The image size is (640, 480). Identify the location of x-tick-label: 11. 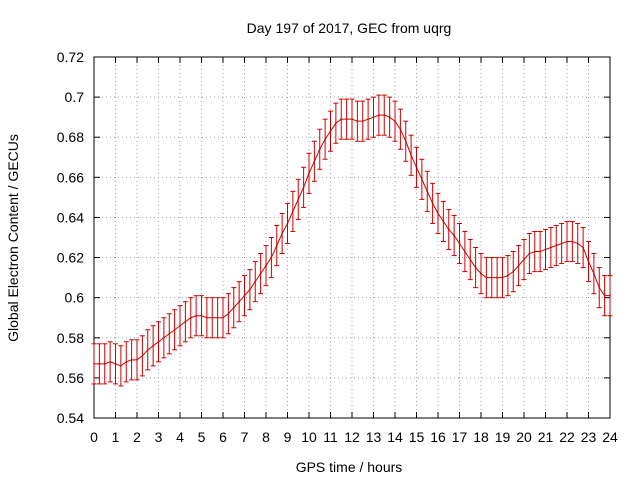
(330, 437).